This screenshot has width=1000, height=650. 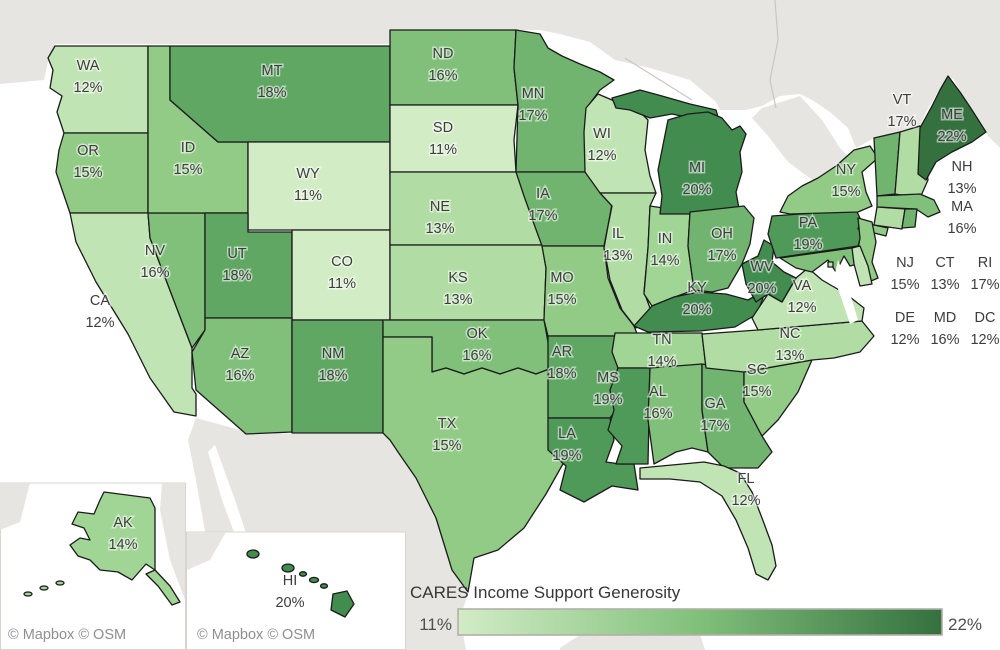 I want to click on state-label-ND: ND 16%, so click(x=442, y=65).